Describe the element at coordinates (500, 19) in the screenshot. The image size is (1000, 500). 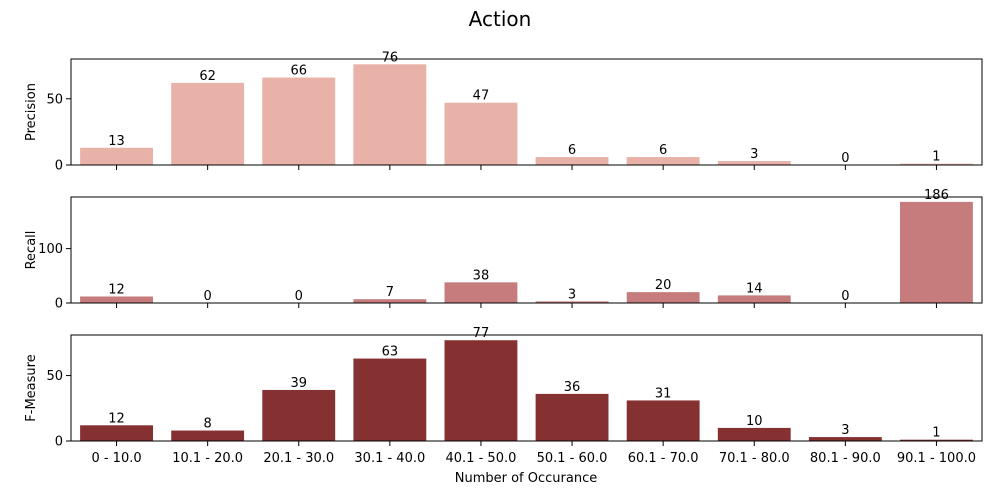
I see `chart-title: Action` at that location.